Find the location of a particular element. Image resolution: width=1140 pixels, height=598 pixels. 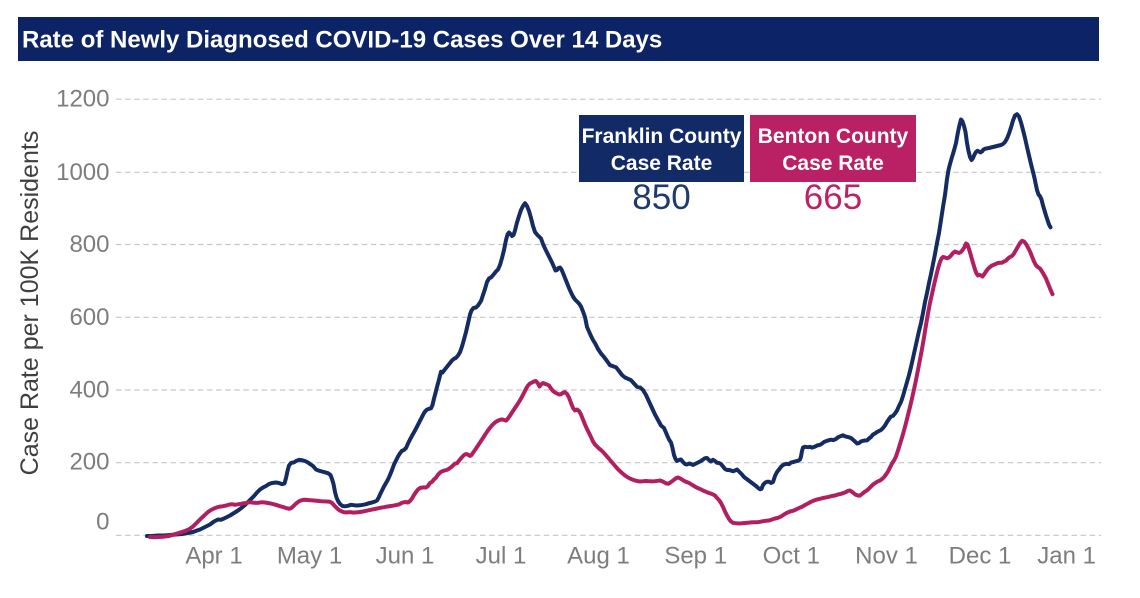

svg-text: Nov 1 is located at coordinates (886, 556).